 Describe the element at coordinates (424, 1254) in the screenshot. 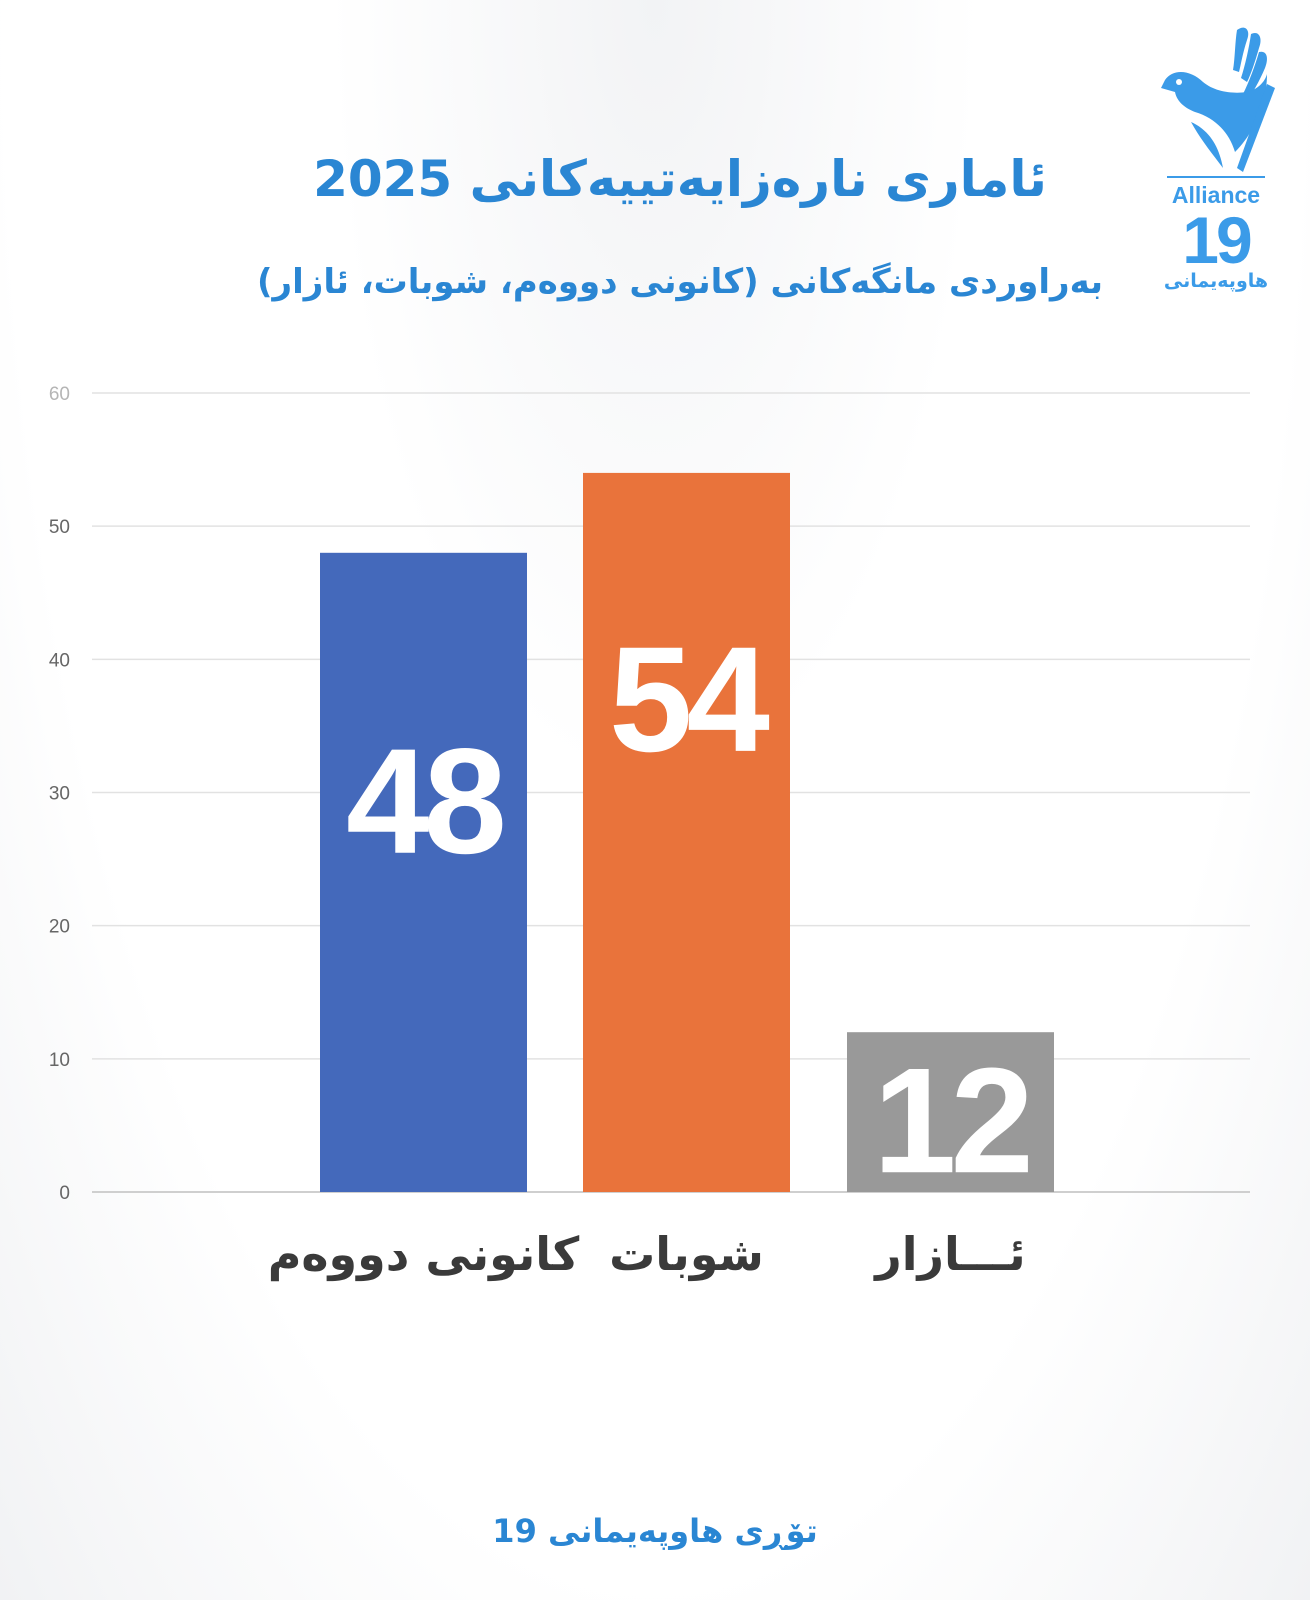

I see `x-category-label: کانونی دووەم` at that location.